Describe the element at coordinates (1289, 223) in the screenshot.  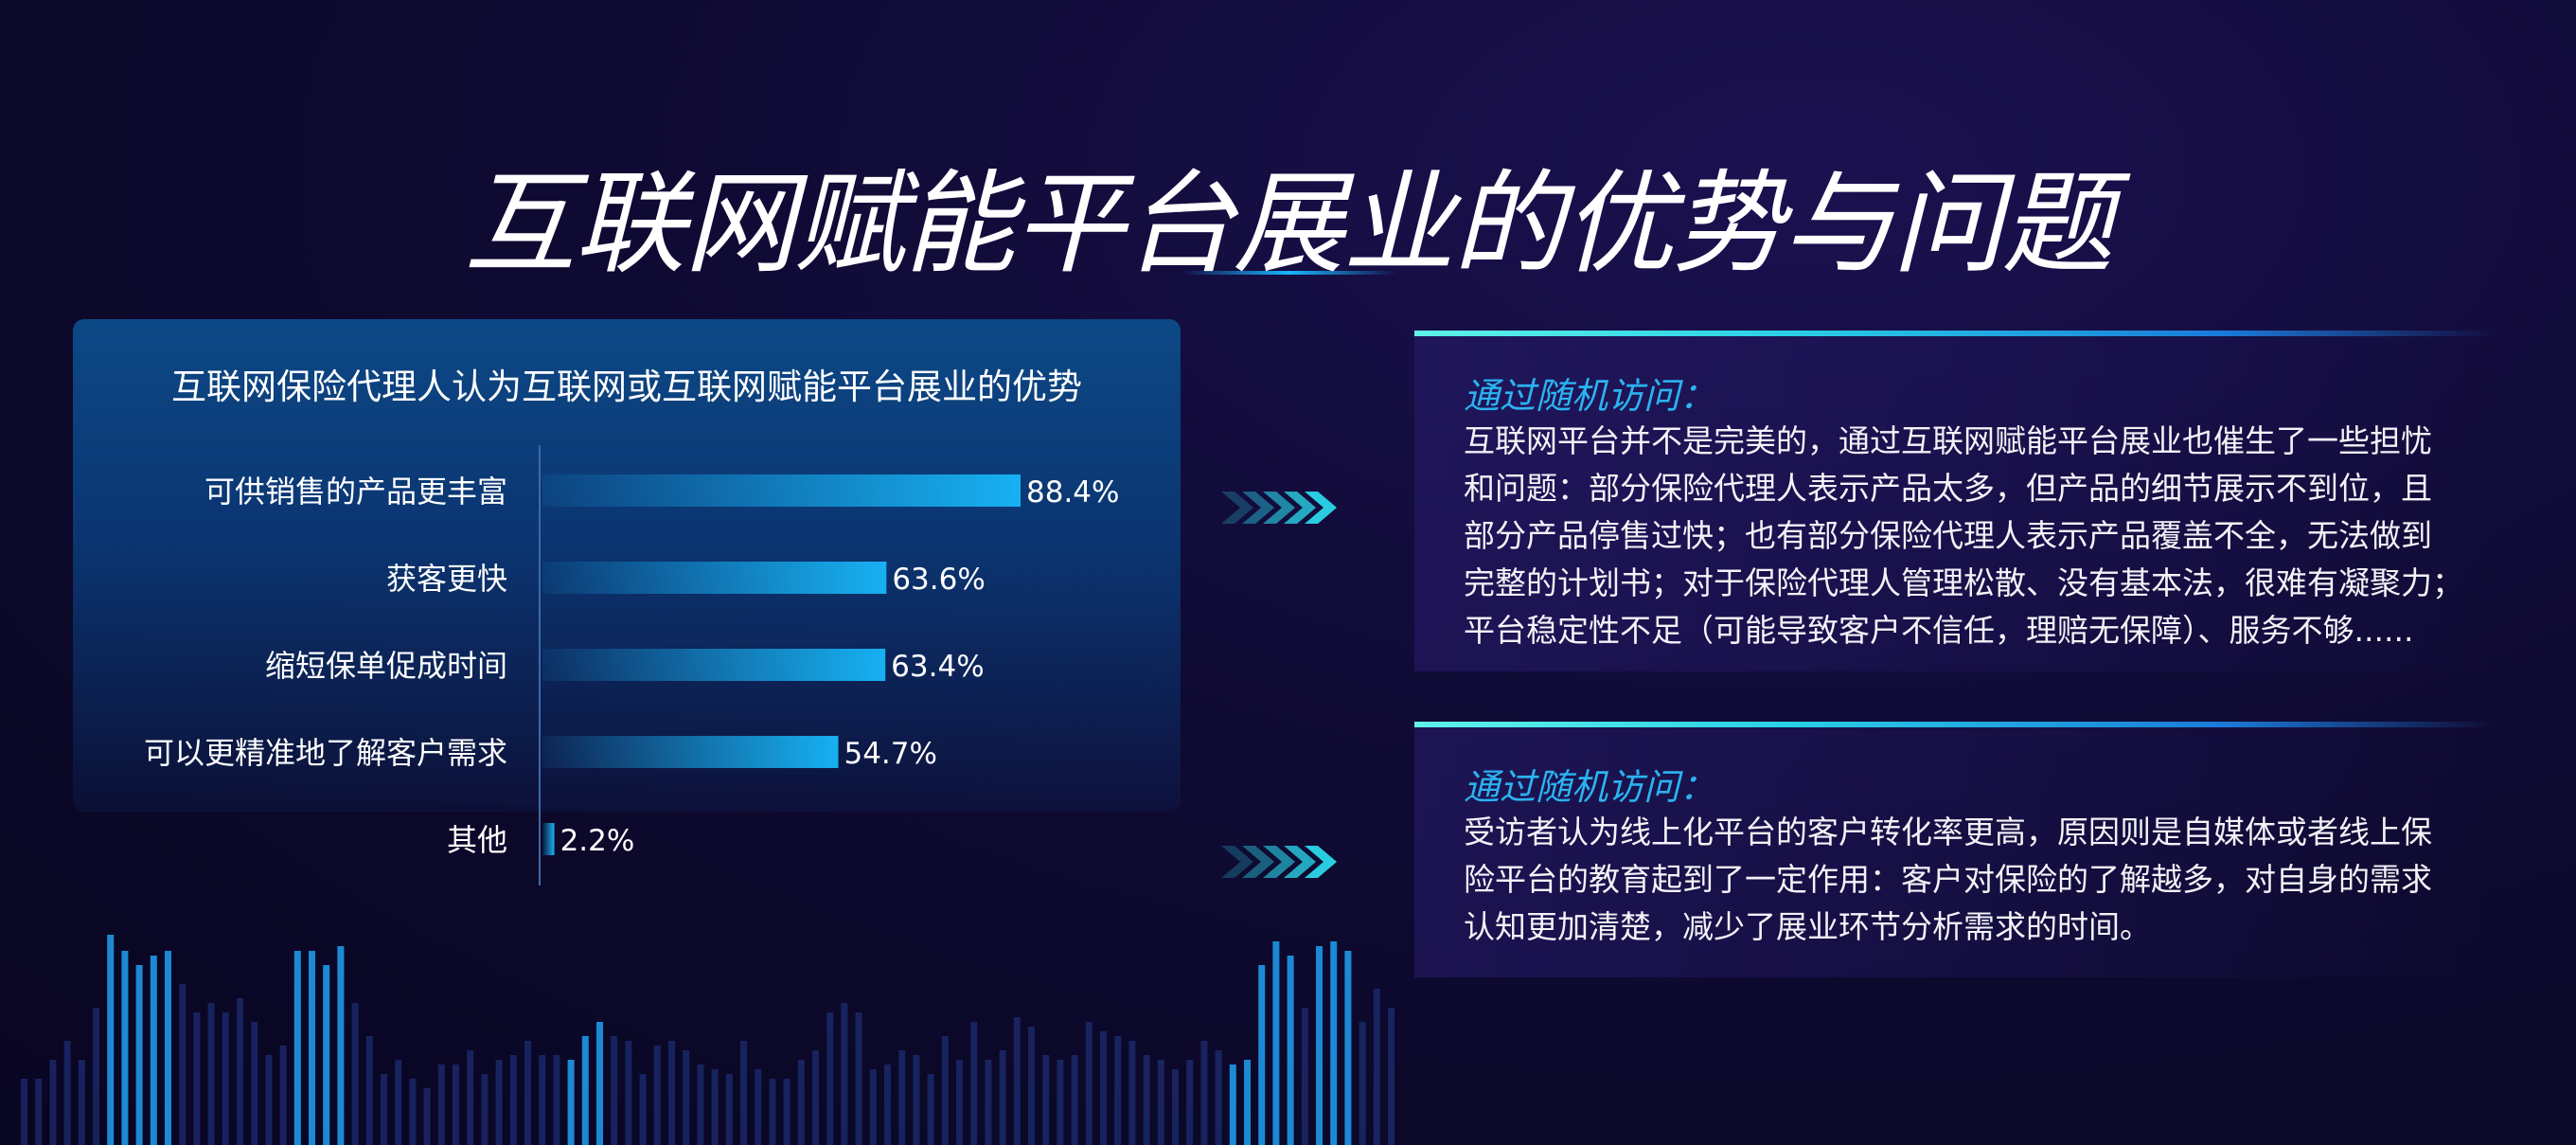
I see `page-title: 互联网赋能平台展业的优势与问题` at that location.